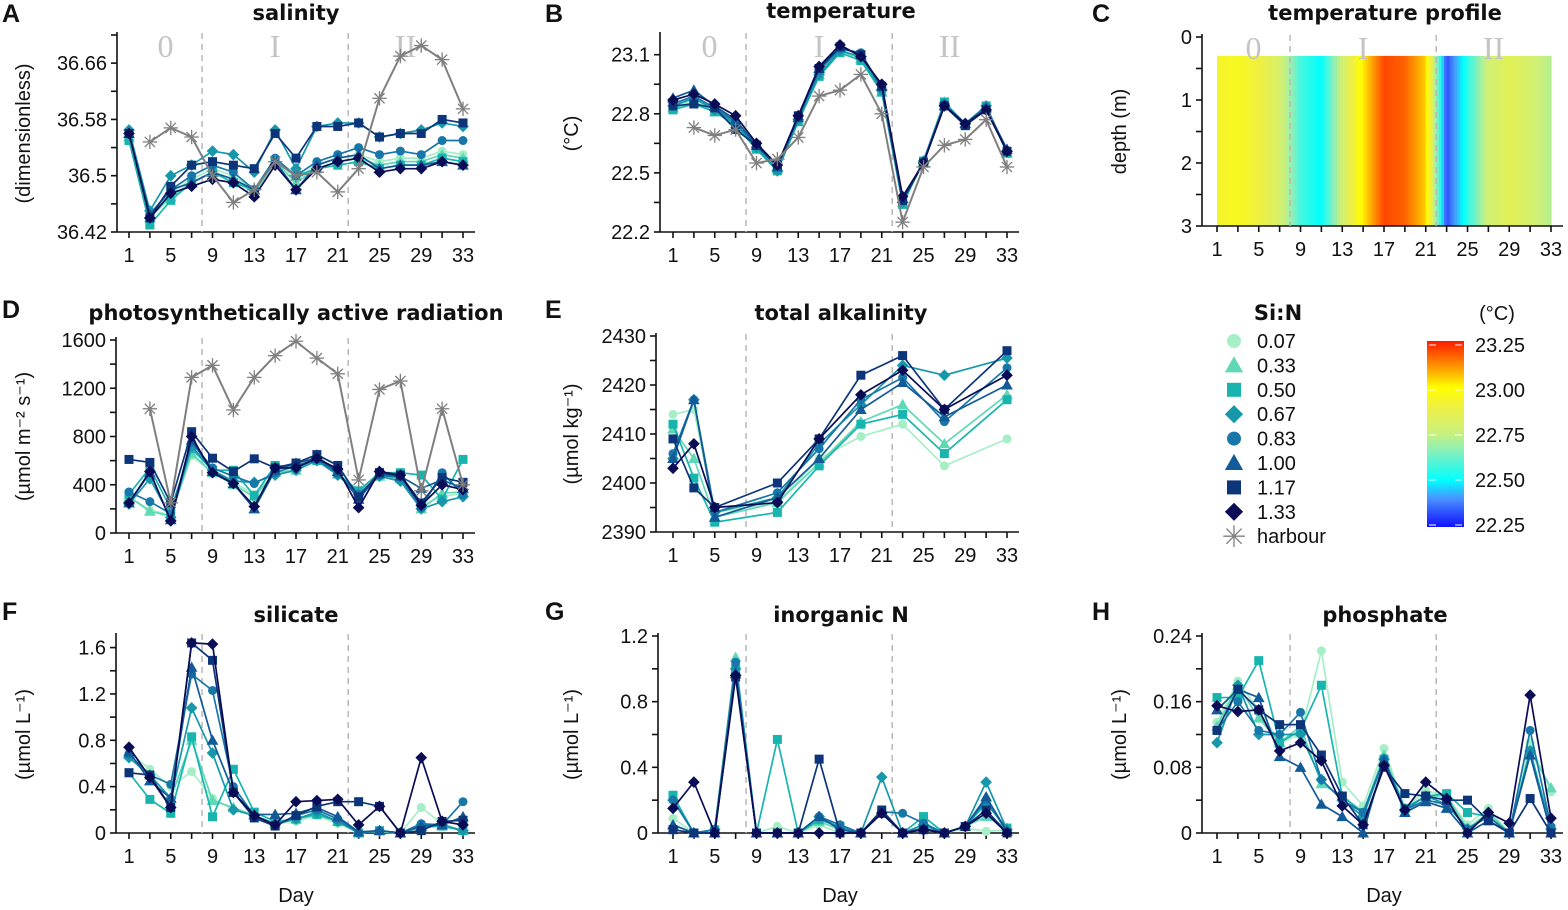 The width and height of the screenshot is (1568, 910). What do you see at coordinates (1216, 250) in the screenshot?
I see `x-tick-label: 1` at bounding box center [1216, 250].